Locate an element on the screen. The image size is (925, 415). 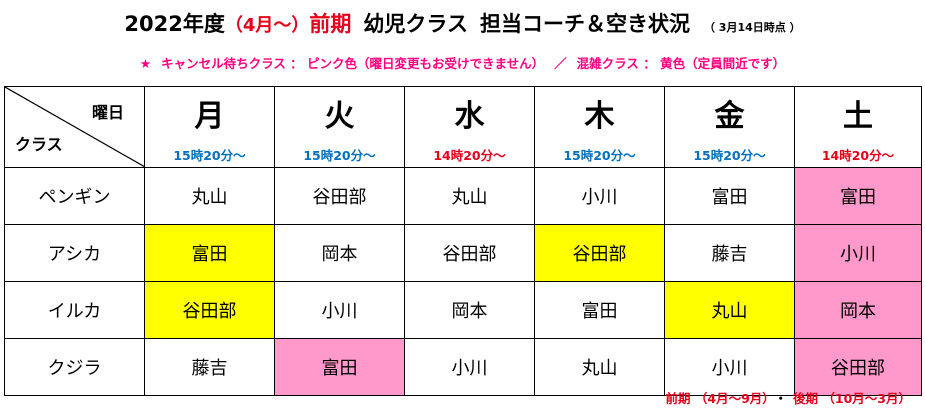
table-row: ペンギン 丸山 谷田部 丸山 小川 富田 富田 is located at coordinates (463, 196).